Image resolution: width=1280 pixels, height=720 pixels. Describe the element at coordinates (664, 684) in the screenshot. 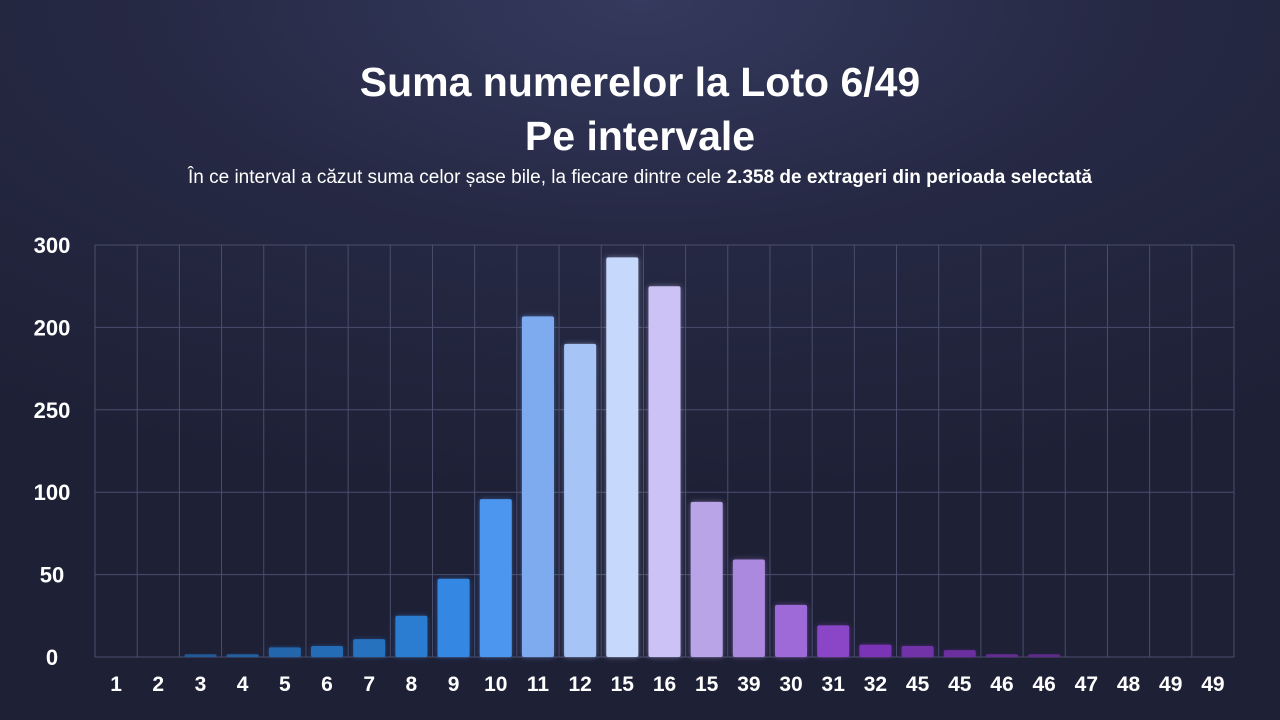

I see `x-tick-label: 16` at that location.